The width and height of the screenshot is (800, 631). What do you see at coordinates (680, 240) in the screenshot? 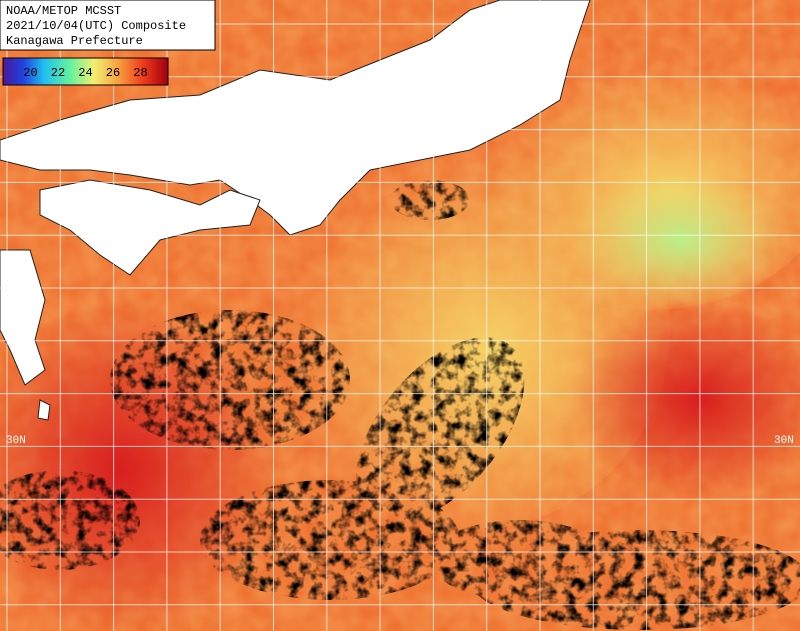
I see `cool-area` at bounding box center [680, 240].